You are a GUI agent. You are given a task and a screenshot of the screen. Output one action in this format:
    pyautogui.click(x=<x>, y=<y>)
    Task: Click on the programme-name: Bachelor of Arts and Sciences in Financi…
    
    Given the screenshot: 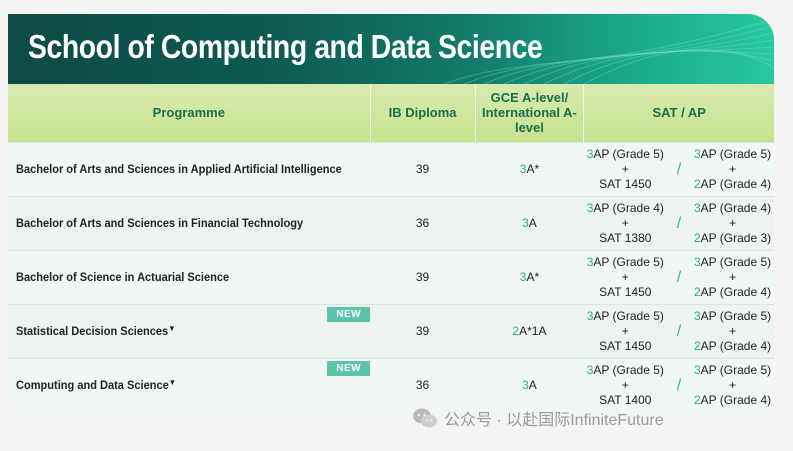 What is the action you would take?
    pyautogui.click(x=160, y=223)
    